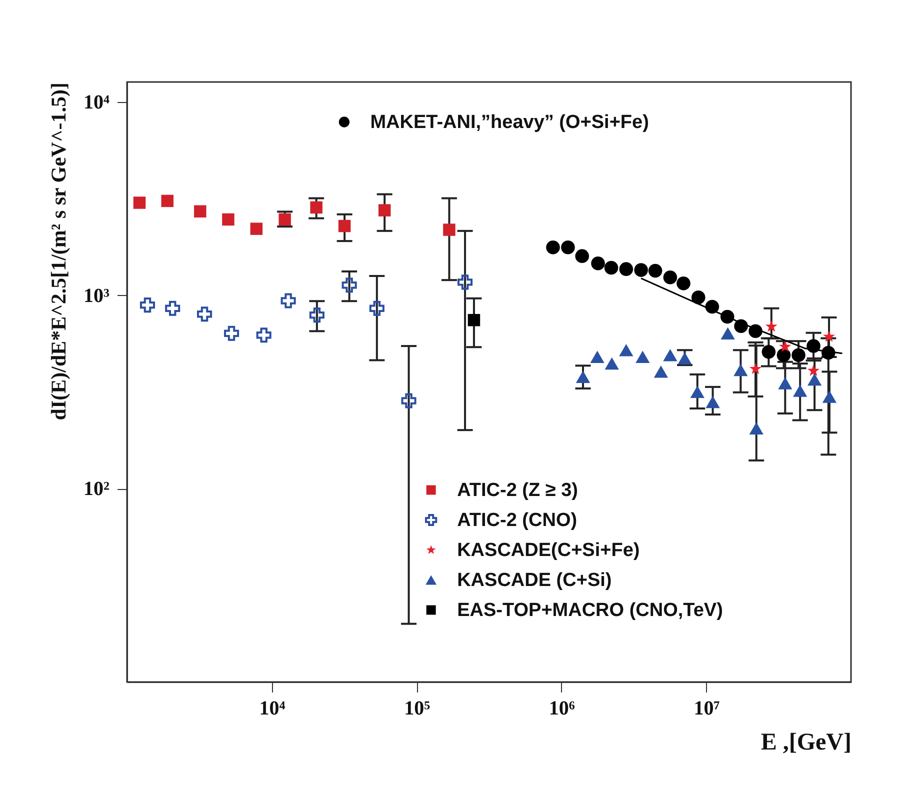 The height and width of the screenshot is (796, 921). What do you see at coordinates (97, 103) in the screenshot?
I see `y-tick-label: 10⁴` at bounding box center [97, 103].